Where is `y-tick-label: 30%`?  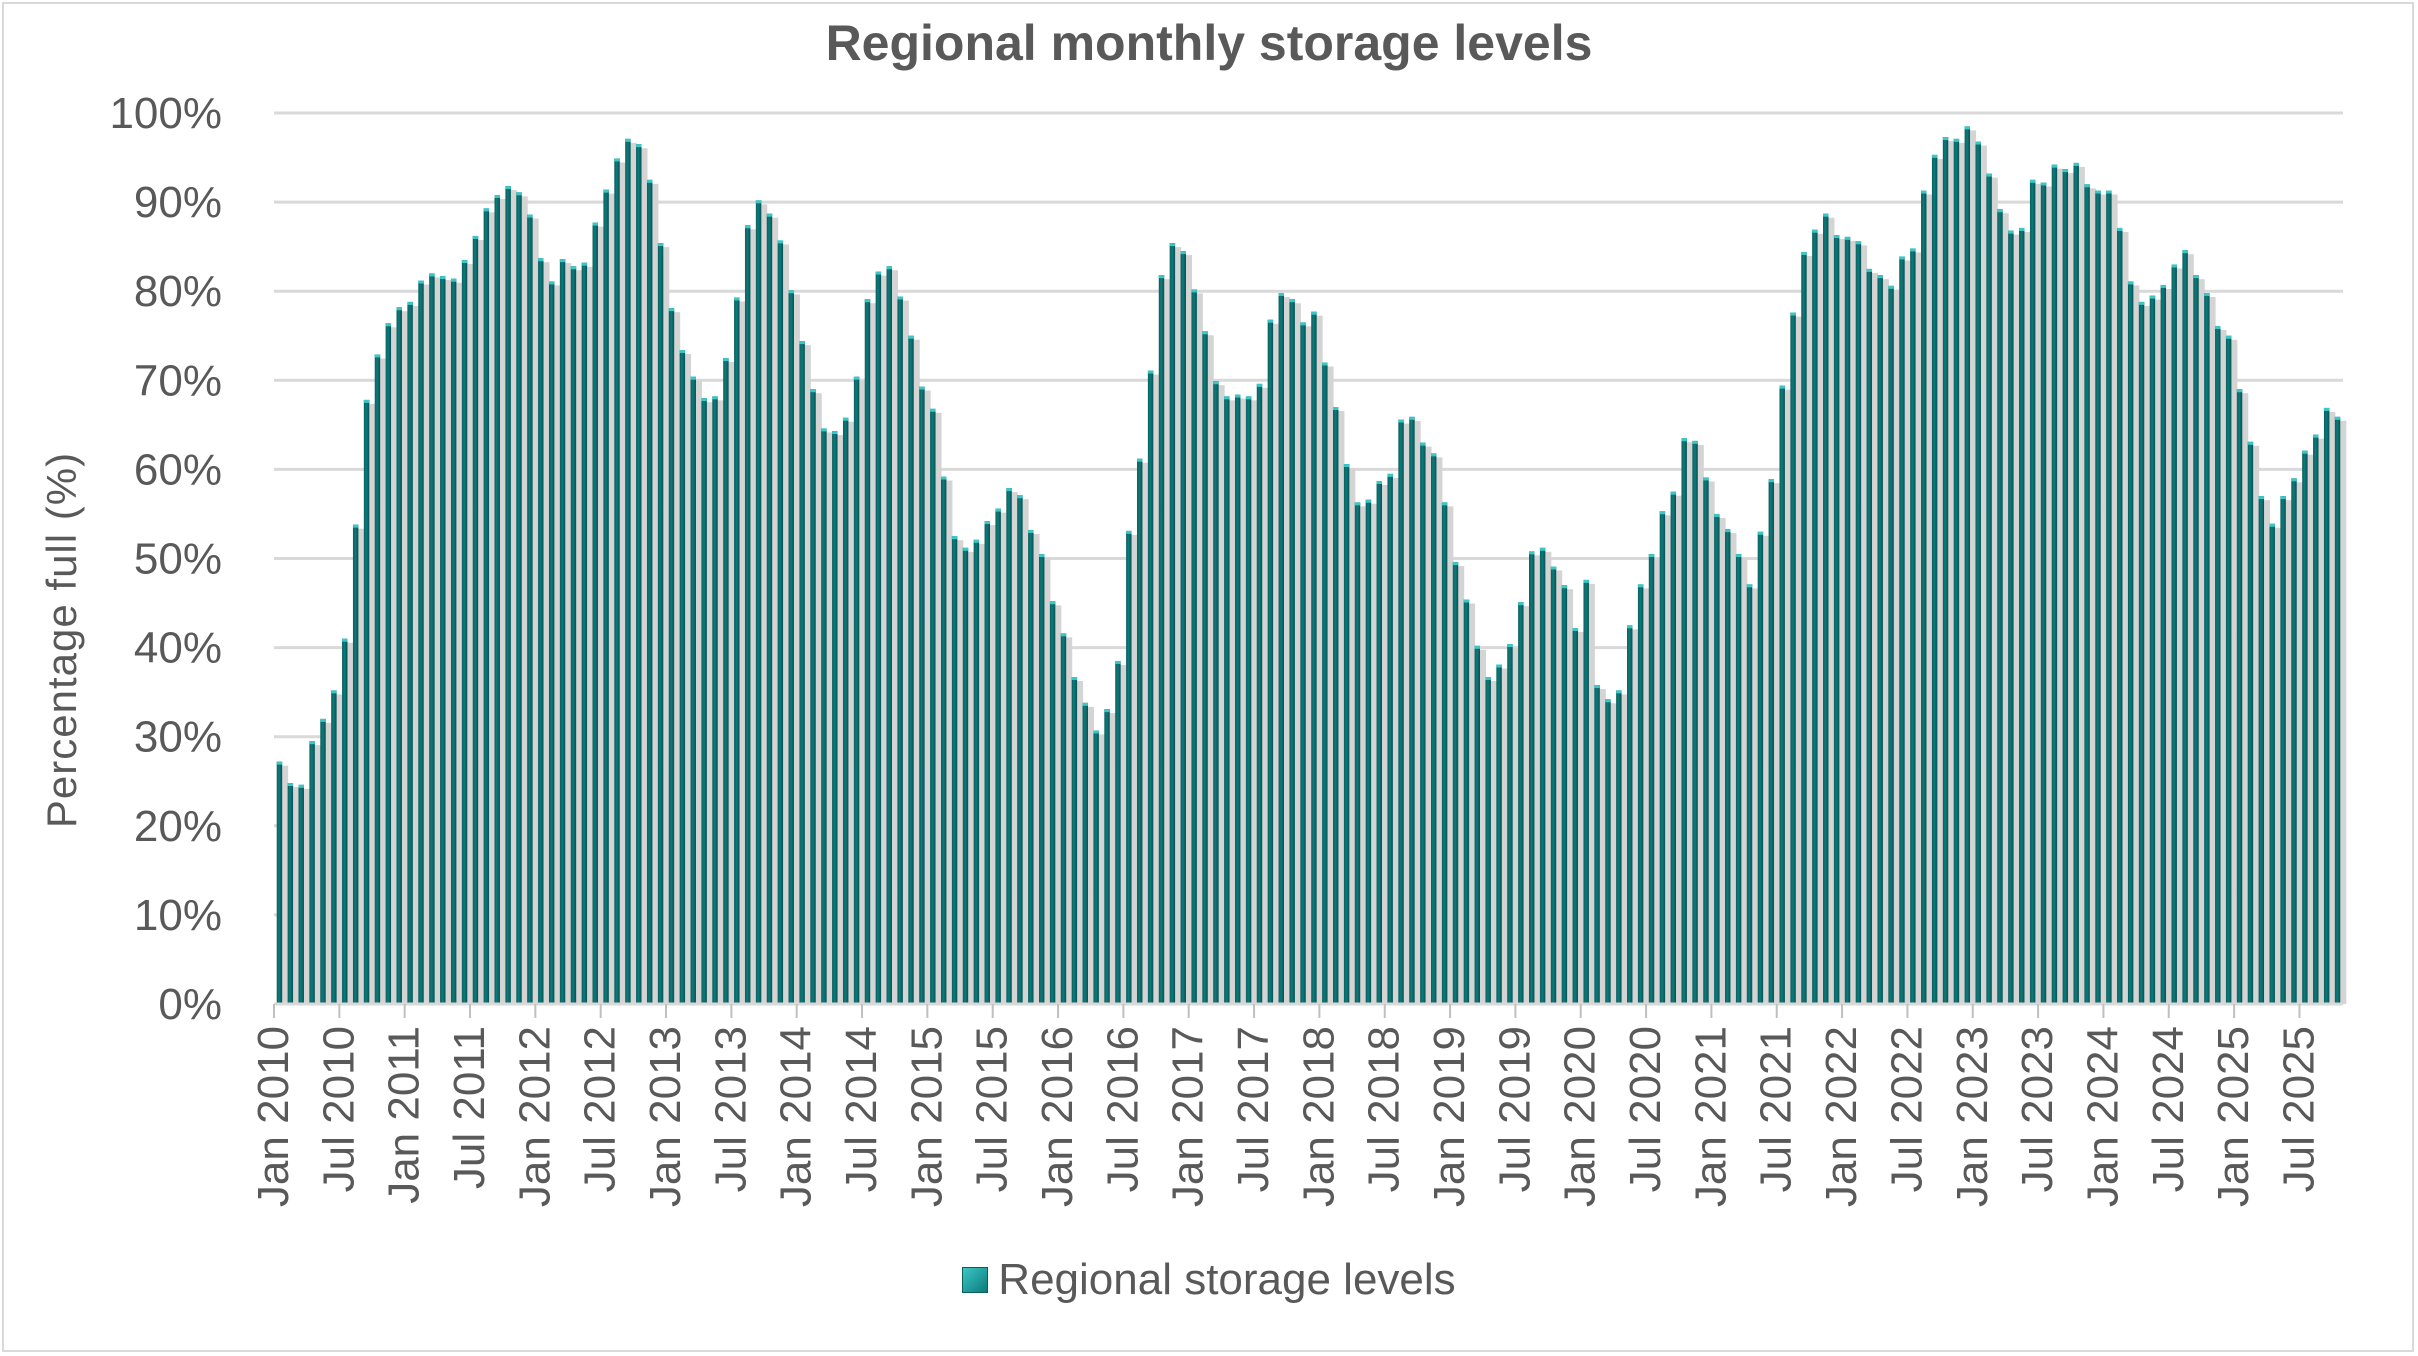 y-tick-label: 30% is located at coordinates (178, 737).